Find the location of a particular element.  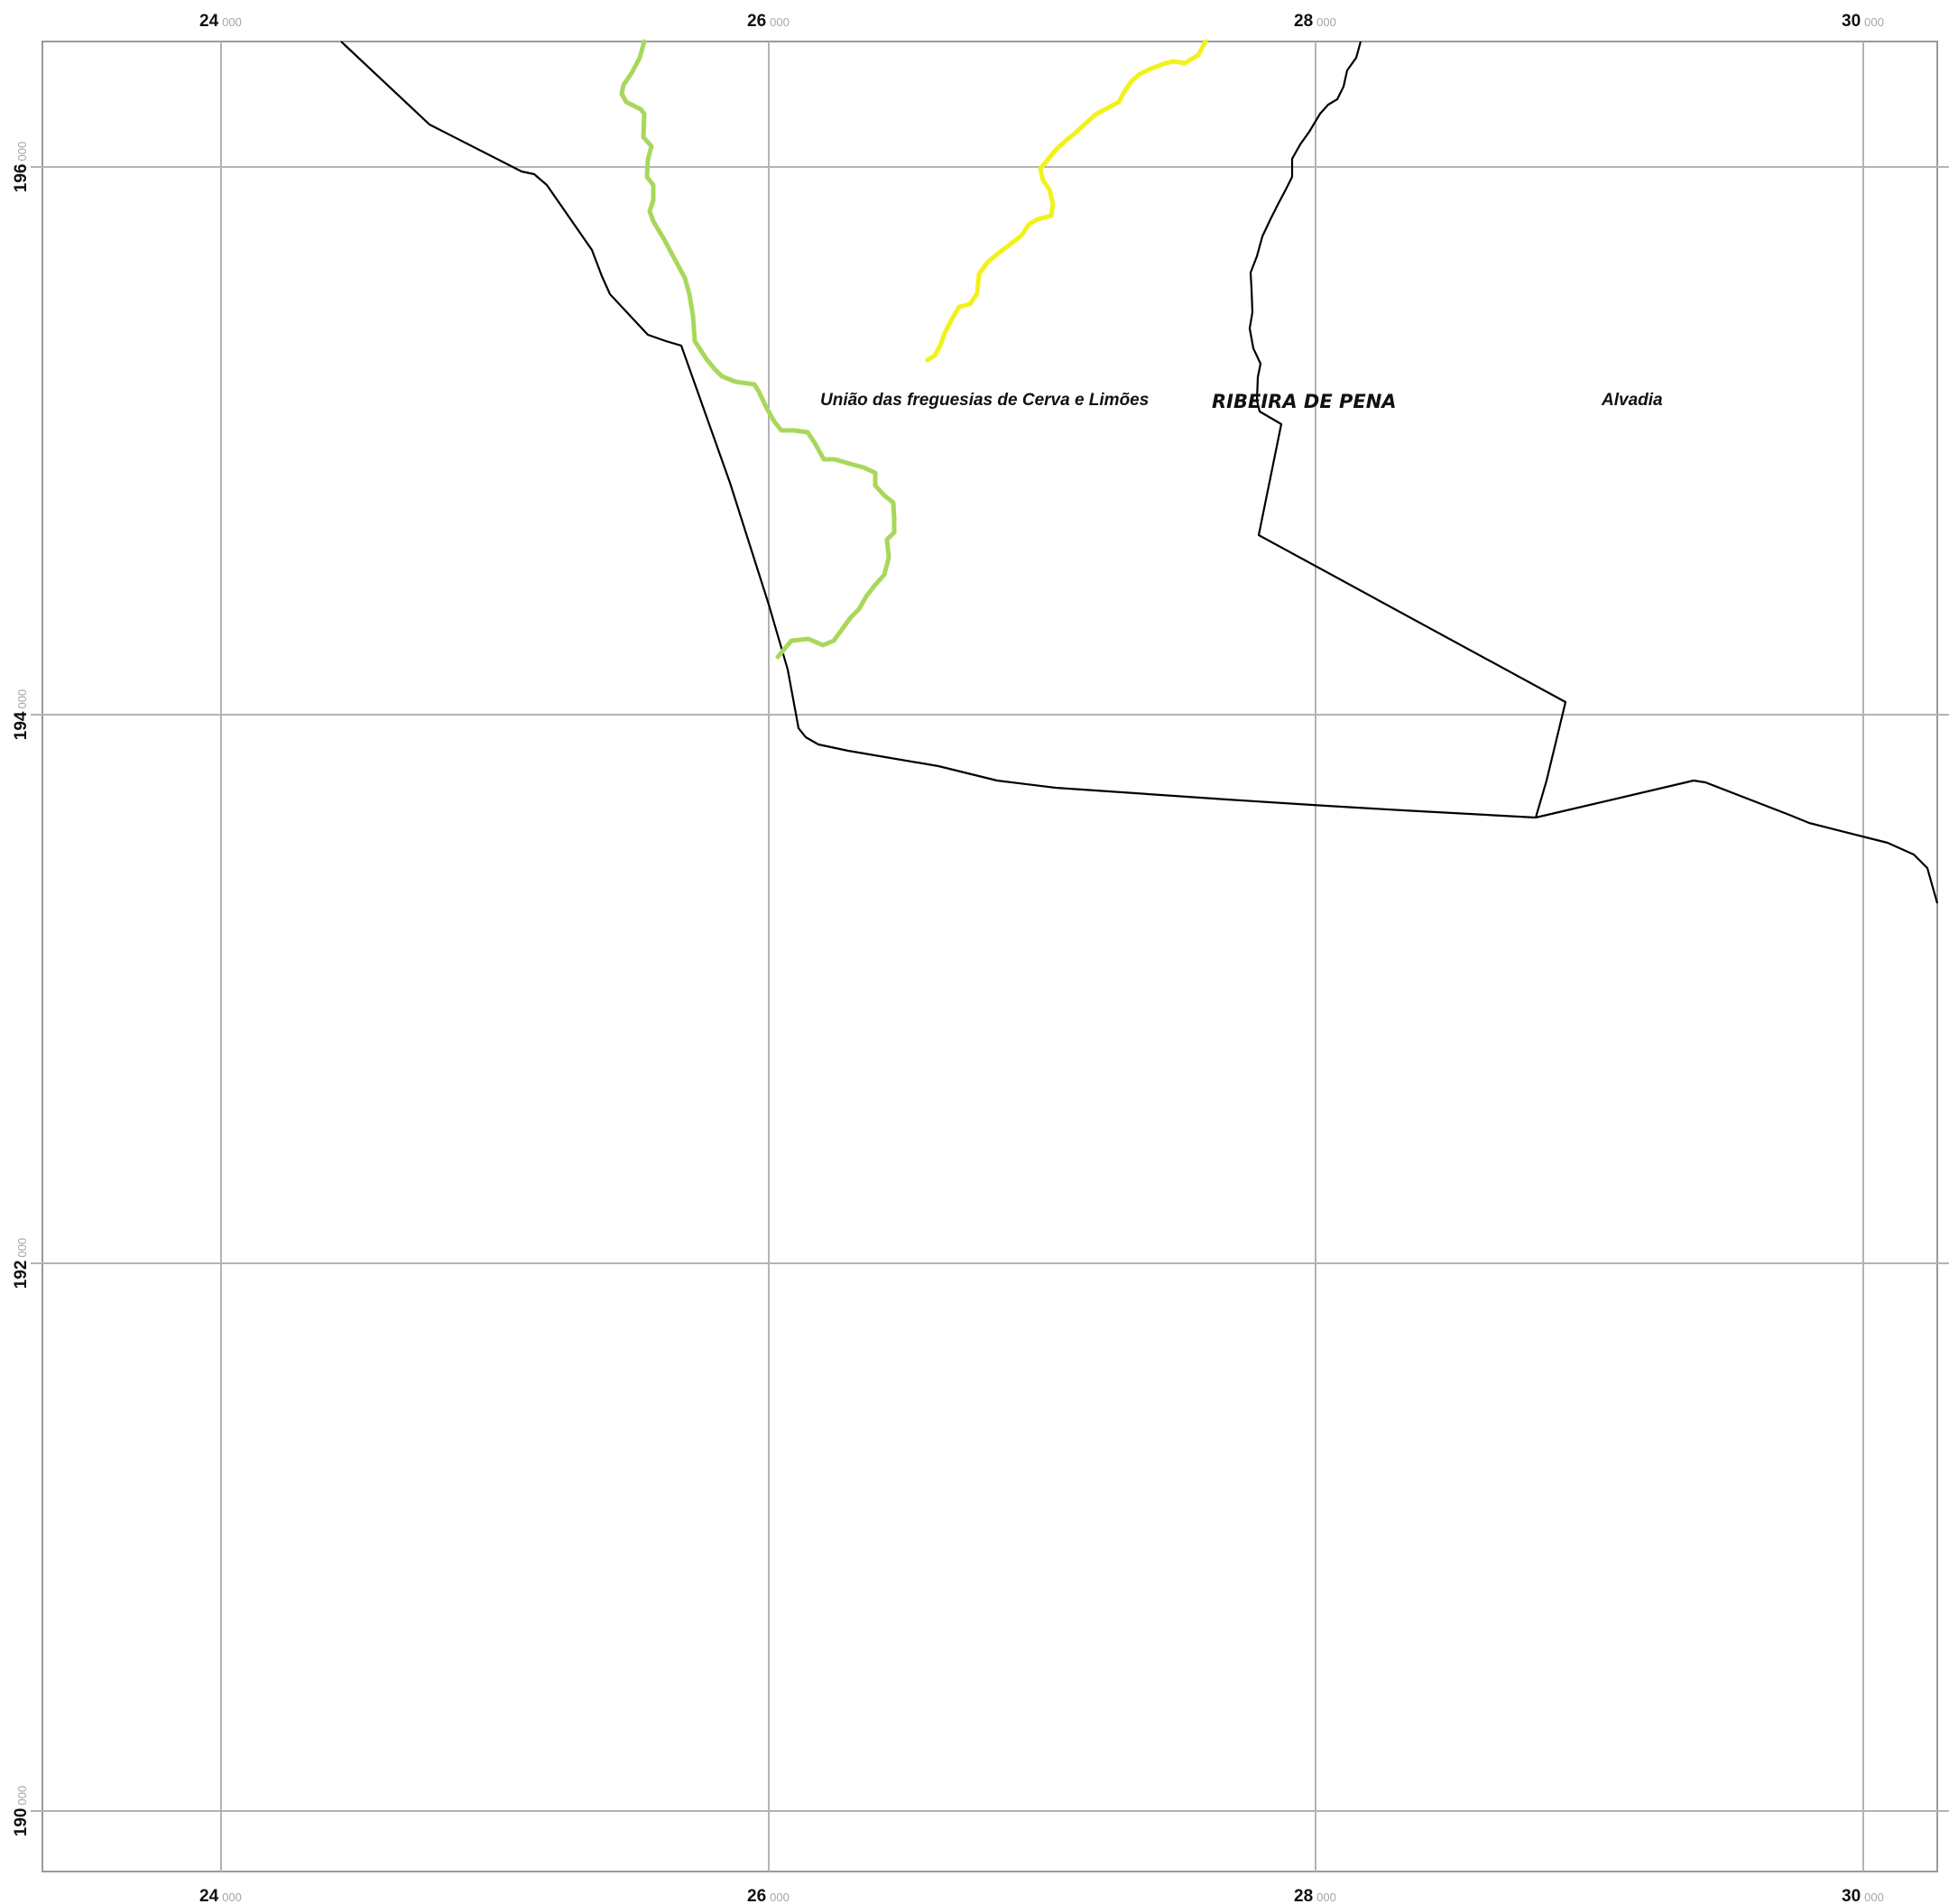

green-river-line is located at coordinates (758, 349).